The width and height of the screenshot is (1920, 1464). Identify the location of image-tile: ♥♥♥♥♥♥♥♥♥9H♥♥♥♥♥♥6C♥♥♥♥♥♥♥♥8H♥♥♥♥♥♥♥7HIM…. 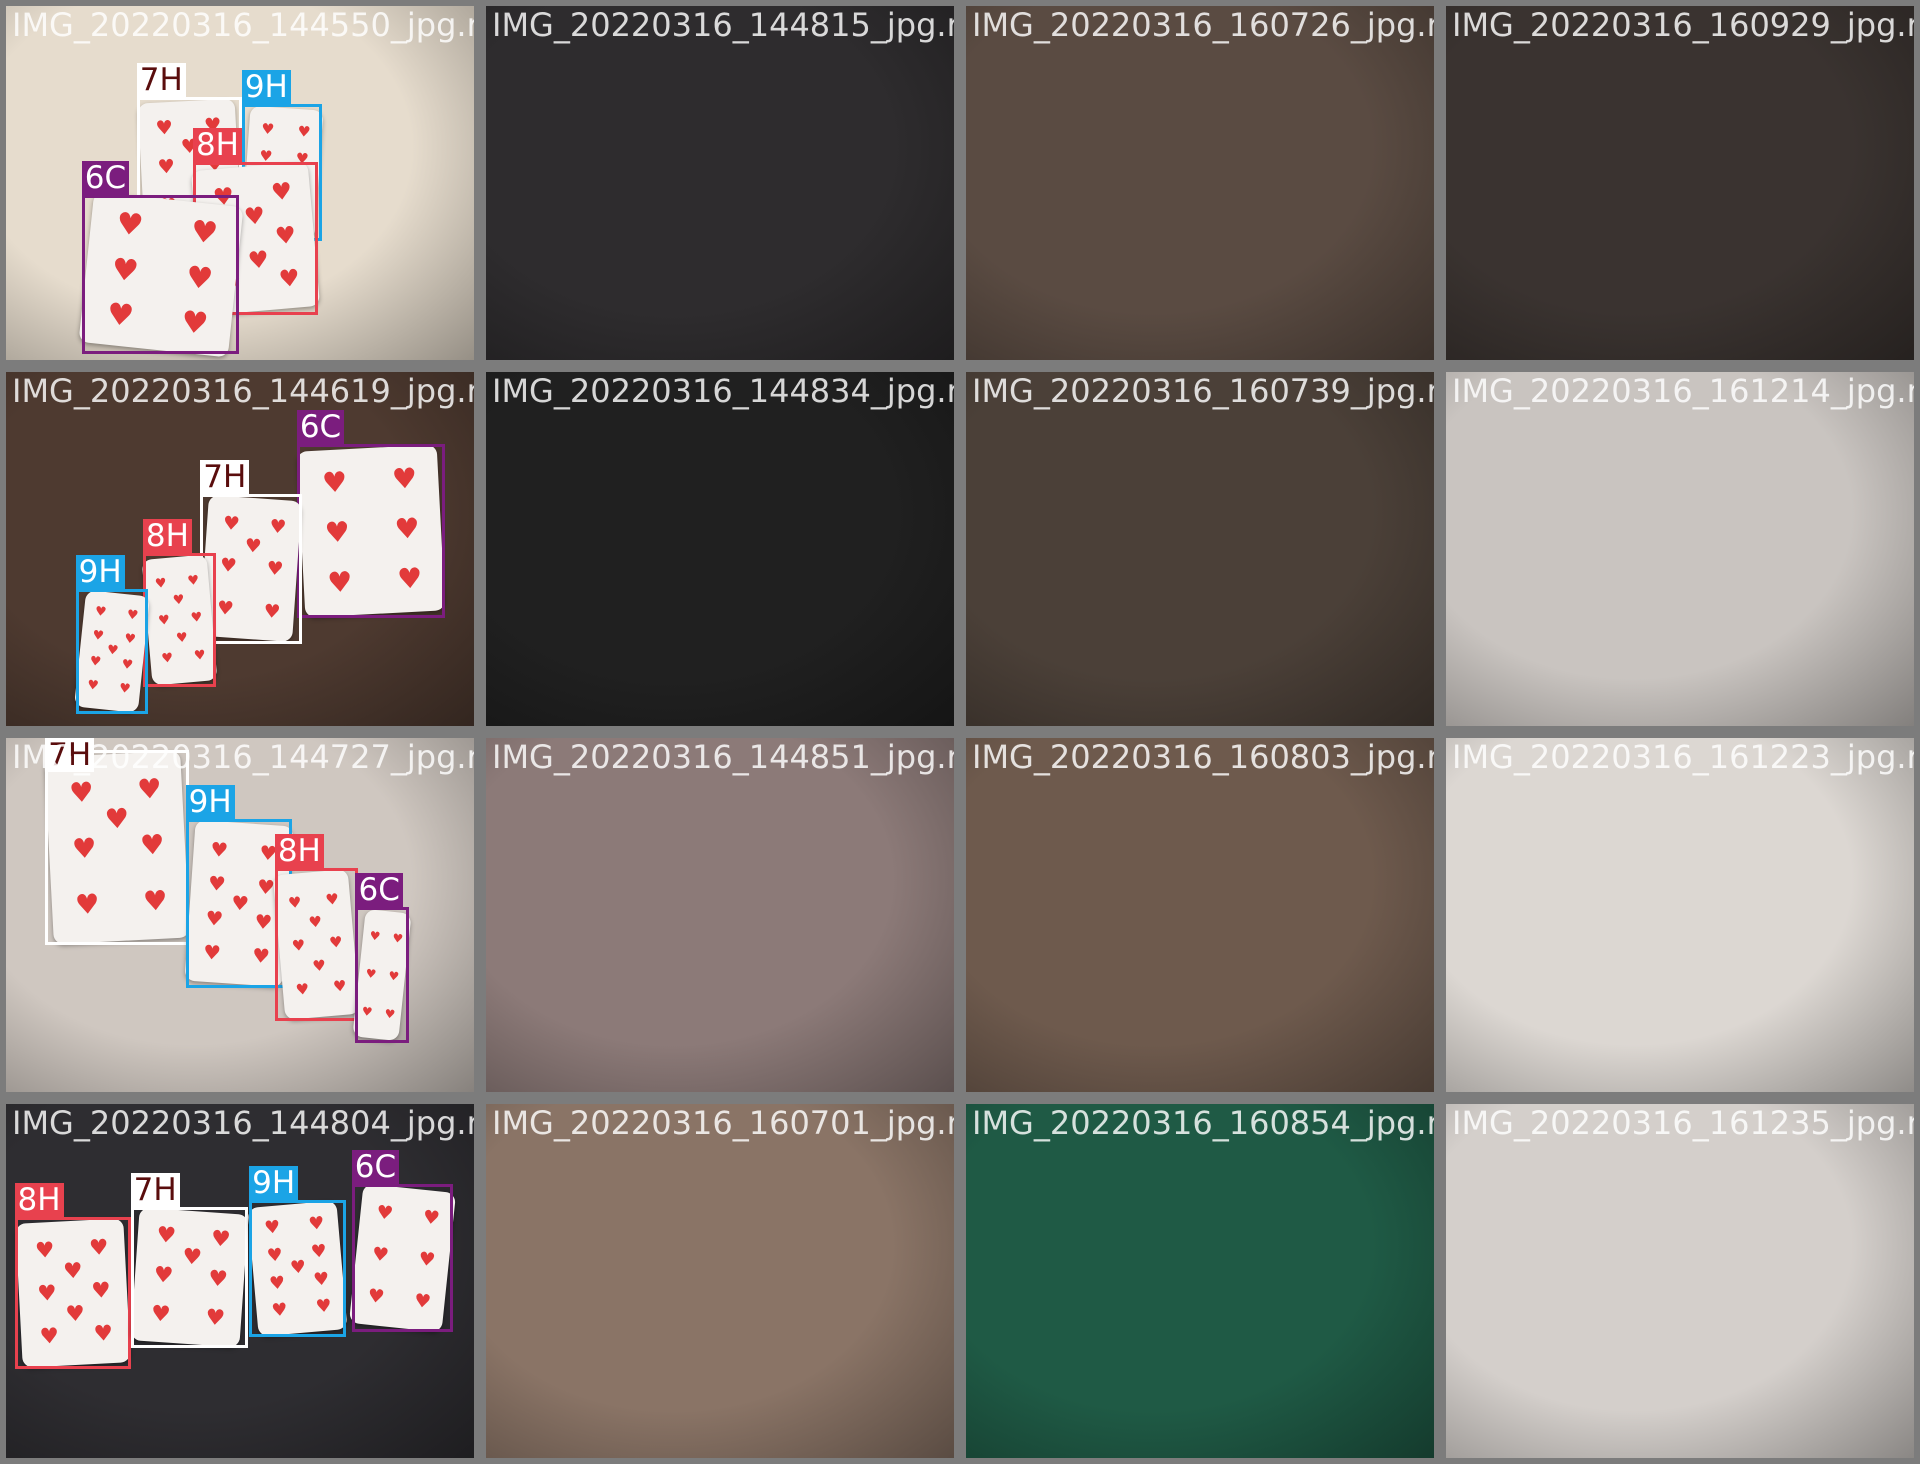
(1680, 183).